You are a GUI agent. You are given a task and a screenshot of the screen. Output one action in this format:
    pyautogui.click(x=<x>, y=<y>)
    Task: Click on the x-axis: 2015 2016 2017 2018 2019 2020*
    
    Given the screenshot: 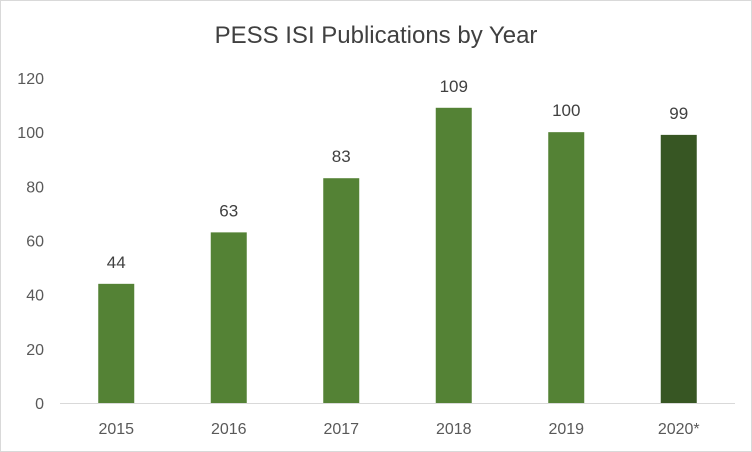 What is the action you would take?
    pyautogui.click(x=398, y=429)
    